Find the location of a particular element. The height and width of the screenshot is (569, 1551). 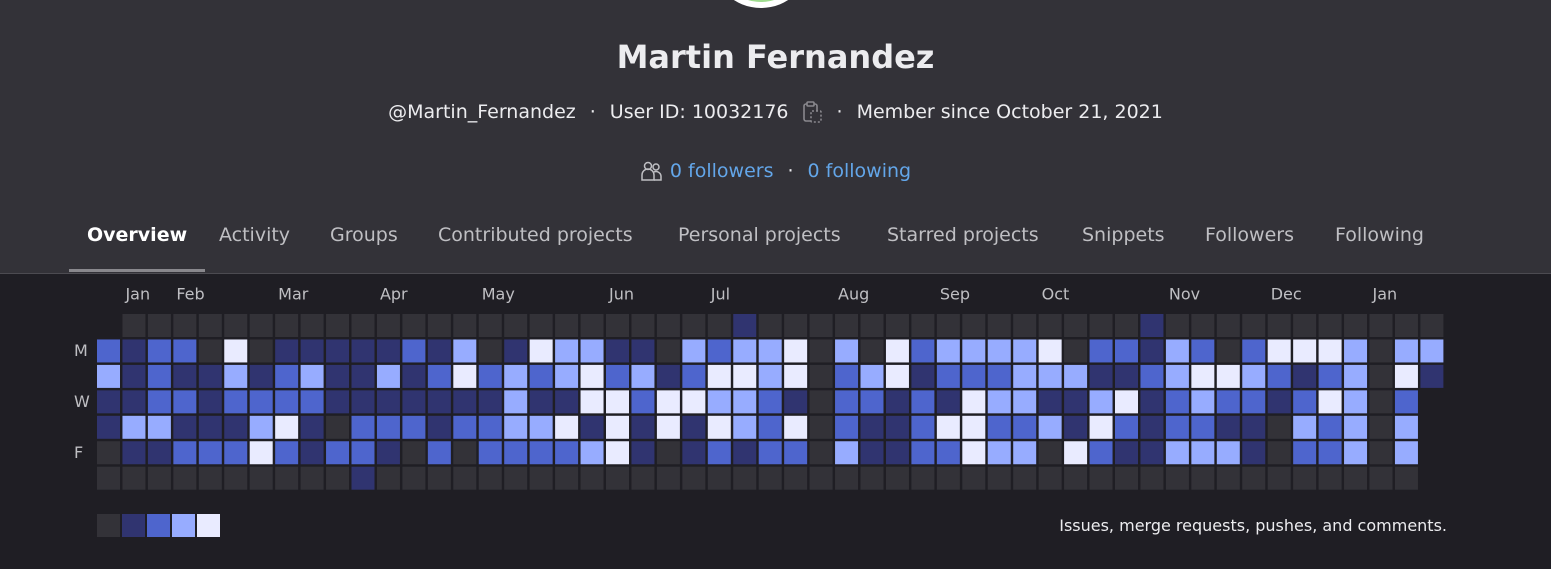

following-link: 0 following is located at coordinates (859, 171).